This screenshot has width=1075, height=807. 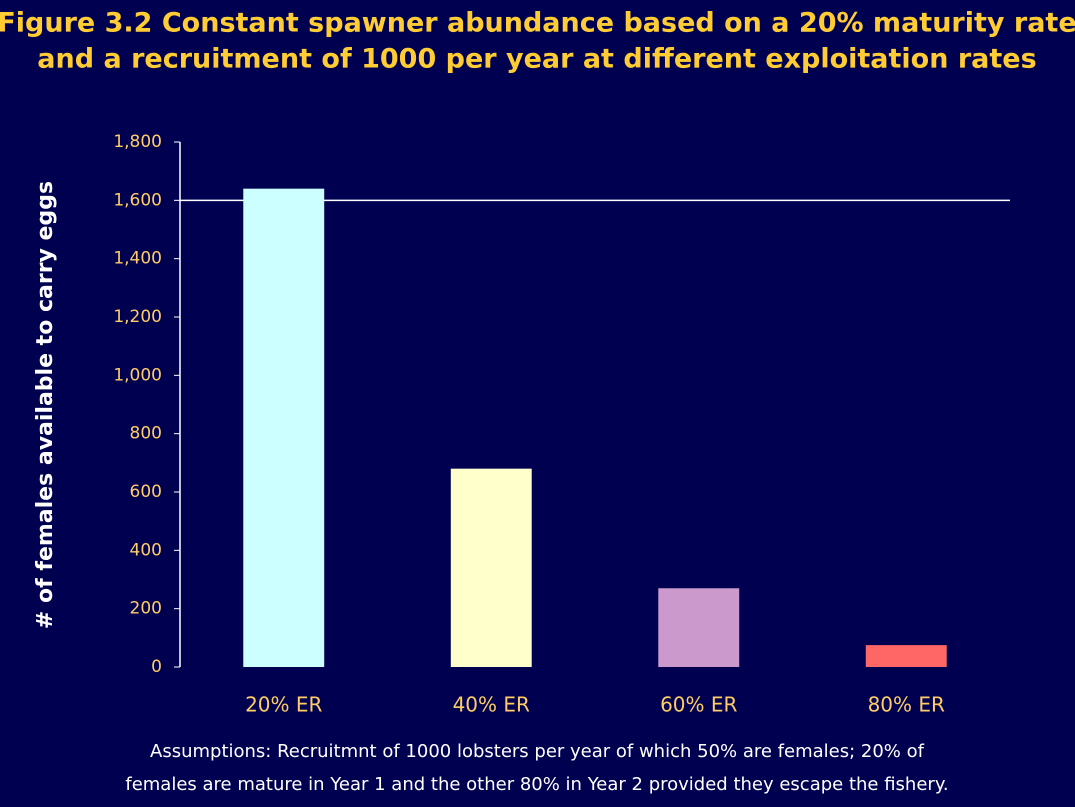 I want to click on y-tick-label: 400, so click(x=146, y=550).